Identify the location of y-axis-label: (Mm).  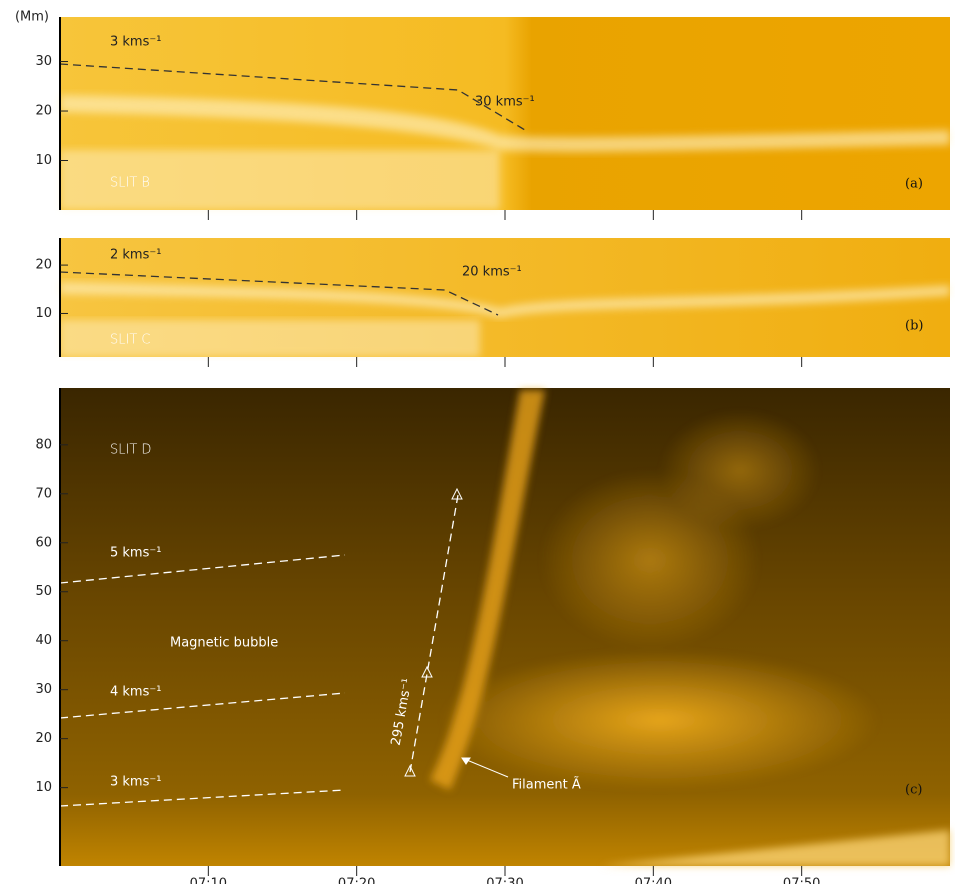
(32, 17).